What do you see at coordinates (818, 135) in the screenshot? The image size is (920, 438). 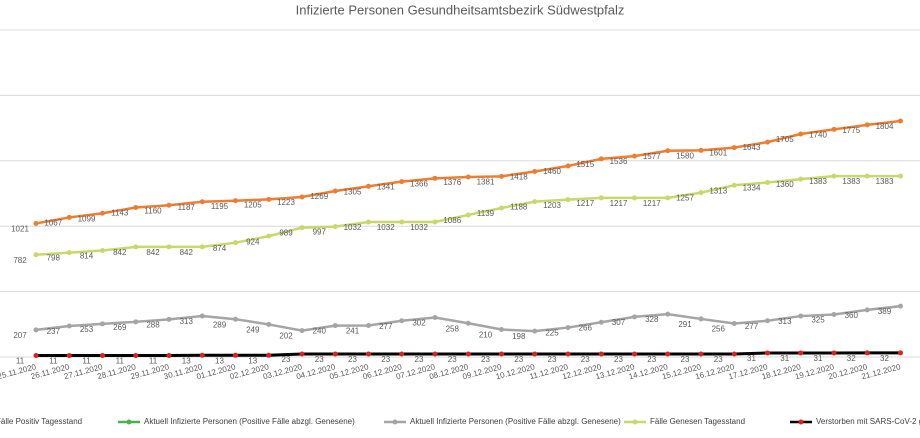 I see `data-label: 1740` at bounding box center [818, 135].